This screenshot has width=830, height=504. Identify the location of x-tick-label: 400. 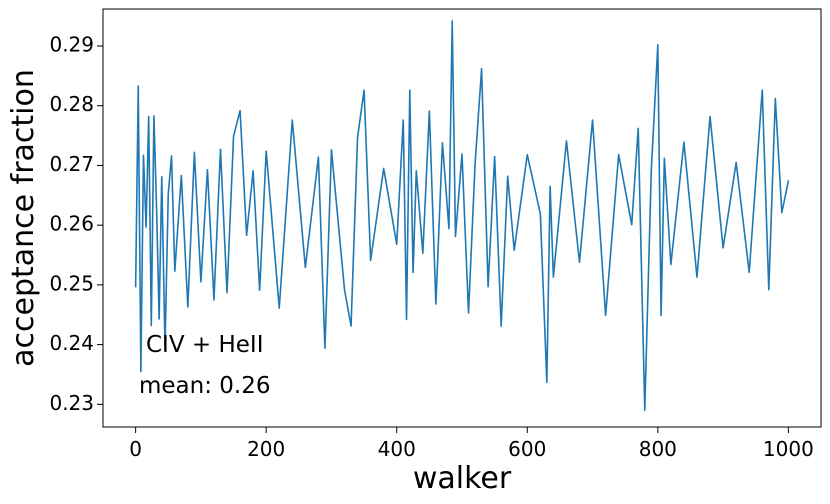
(397, 449).